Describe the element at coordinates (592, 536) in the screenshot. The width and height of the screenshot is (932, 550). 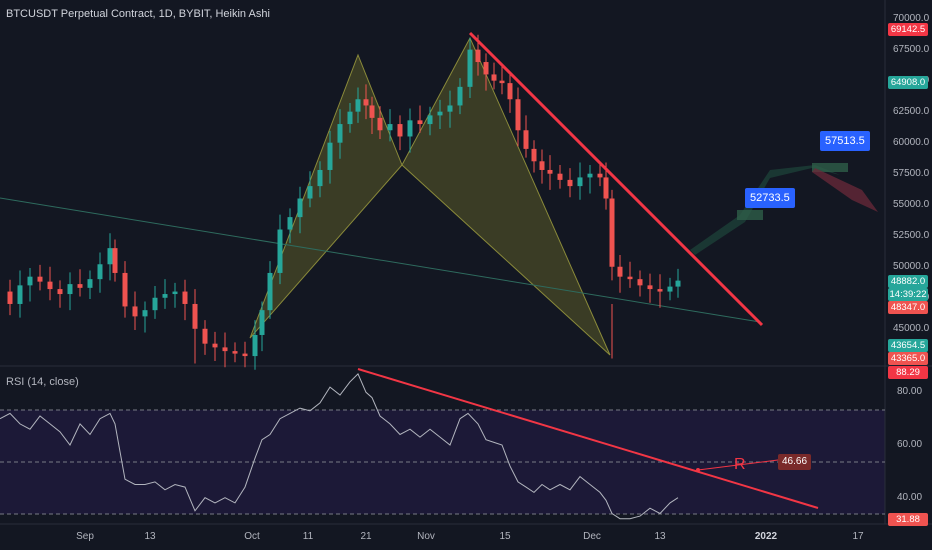
I see `time-tick-label: Dec` at that location.